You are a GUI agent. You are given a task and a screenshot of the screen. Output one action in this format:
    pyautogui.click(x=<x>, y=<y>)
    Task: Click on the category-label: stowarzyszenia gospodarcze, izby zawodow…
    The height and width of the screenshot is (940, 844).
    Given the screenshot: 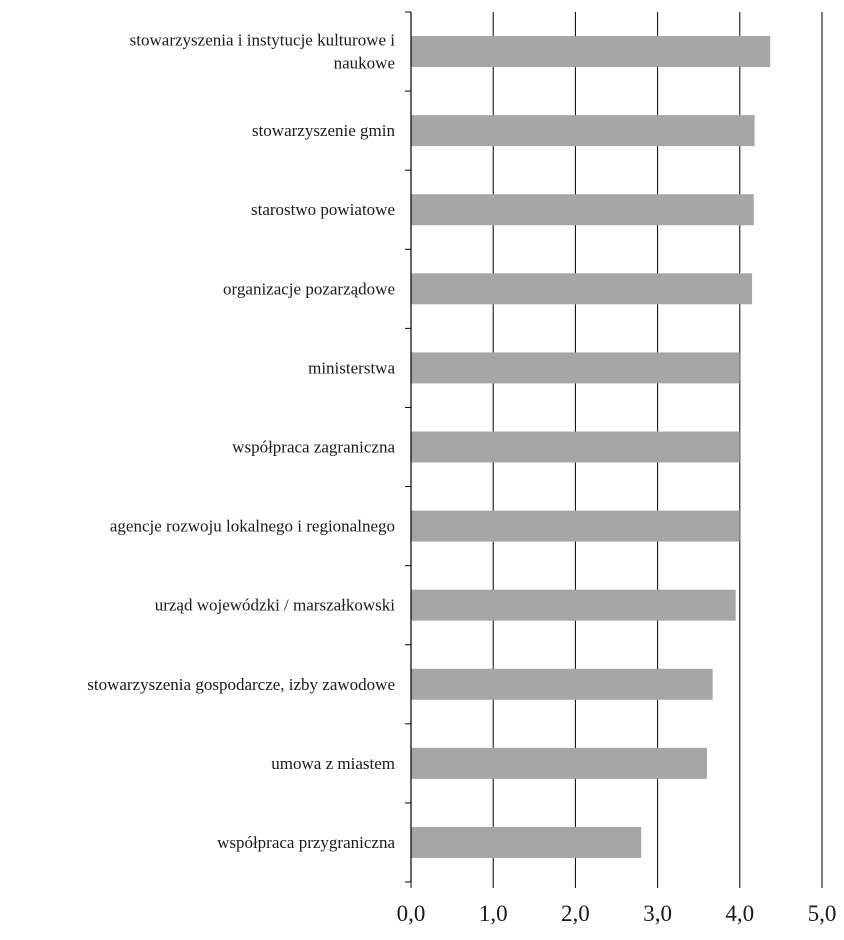 What is the action you would take?
    pyautogui.click(x=241, y=684)
    